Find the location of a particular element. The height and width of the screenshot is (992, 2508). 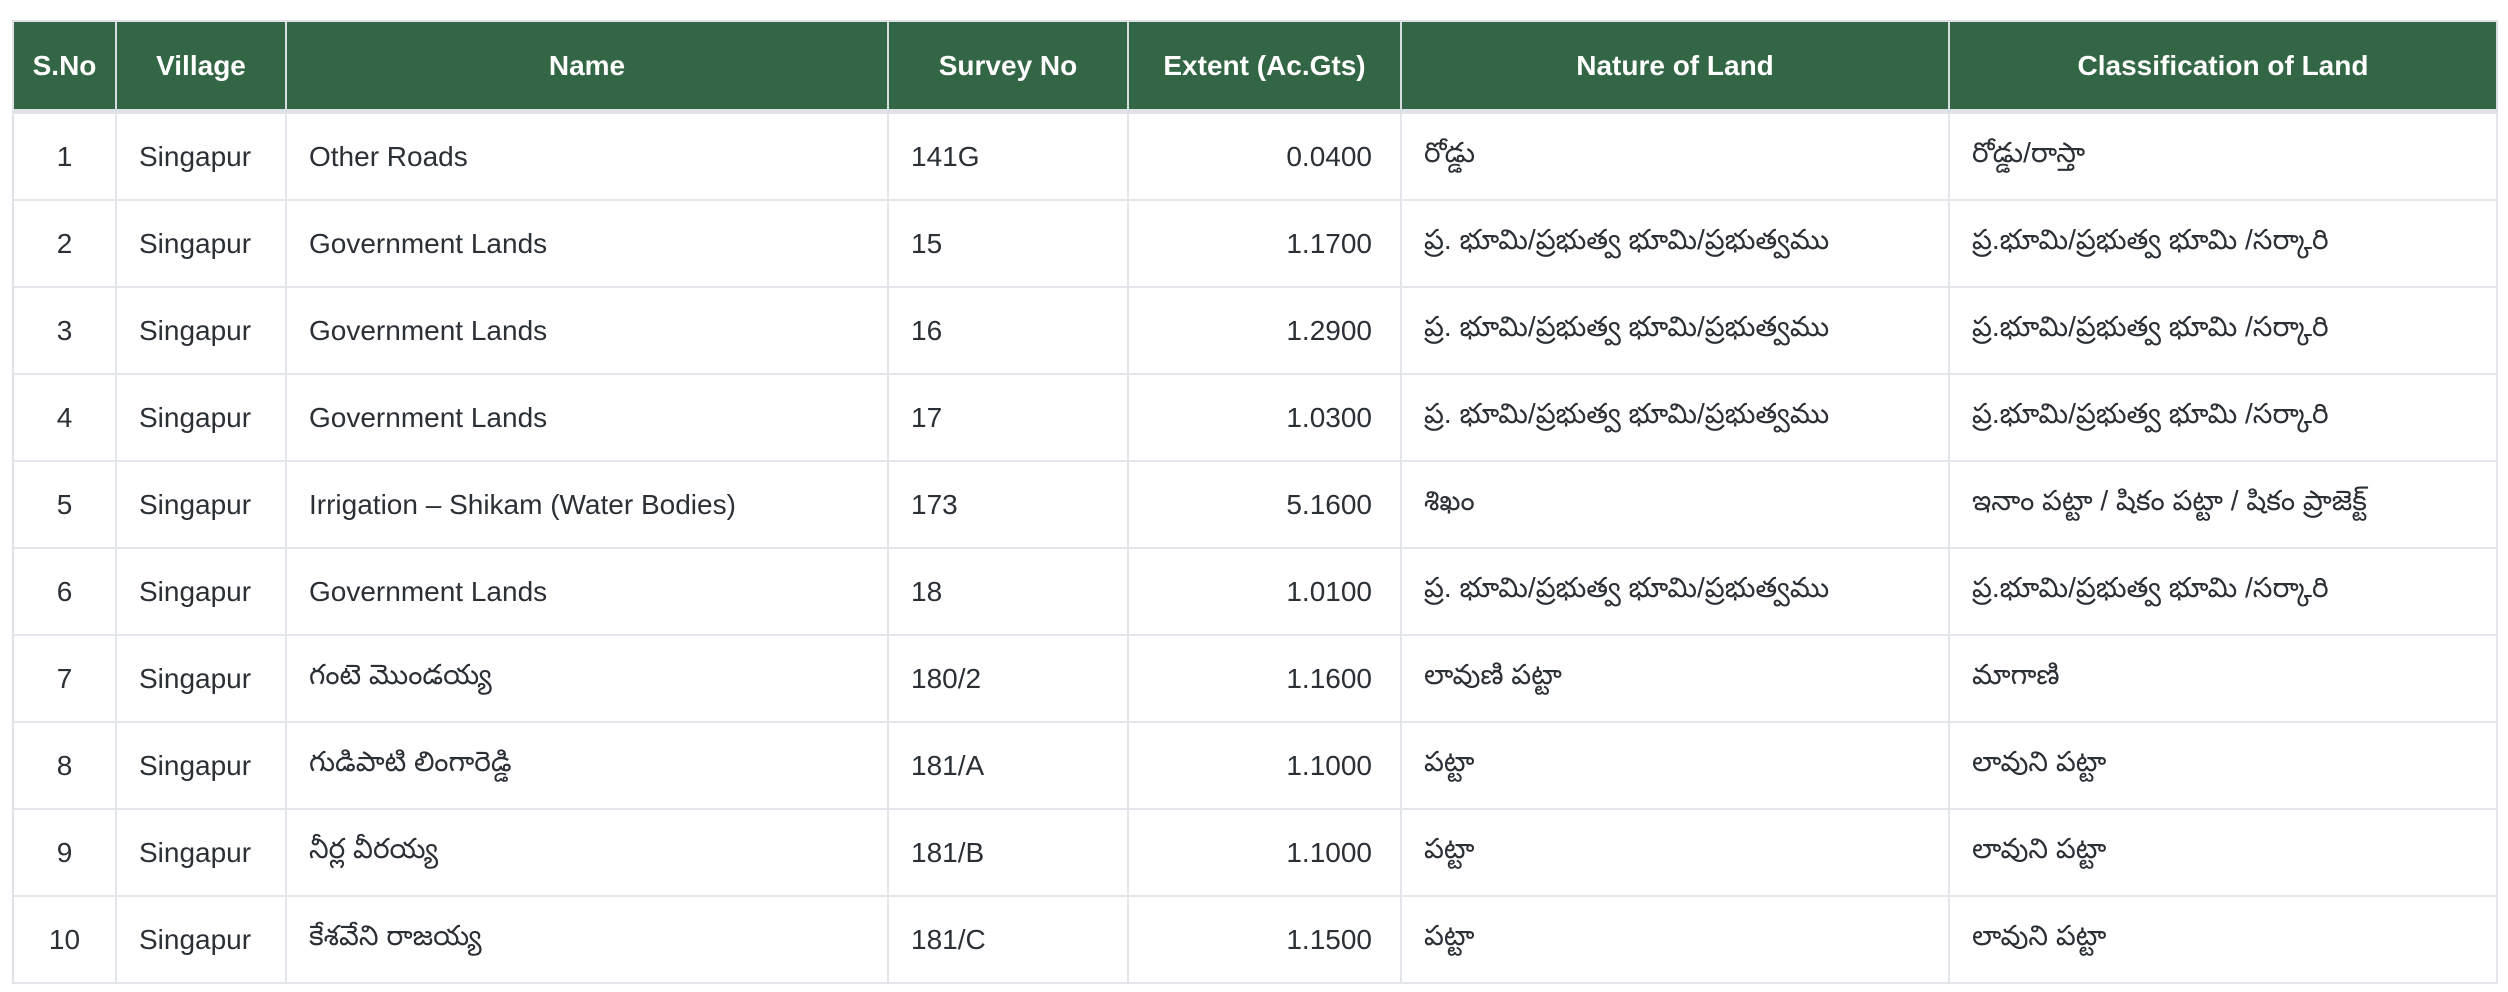

cell-survey_no: 173 is located at coordinates (1009, 505).